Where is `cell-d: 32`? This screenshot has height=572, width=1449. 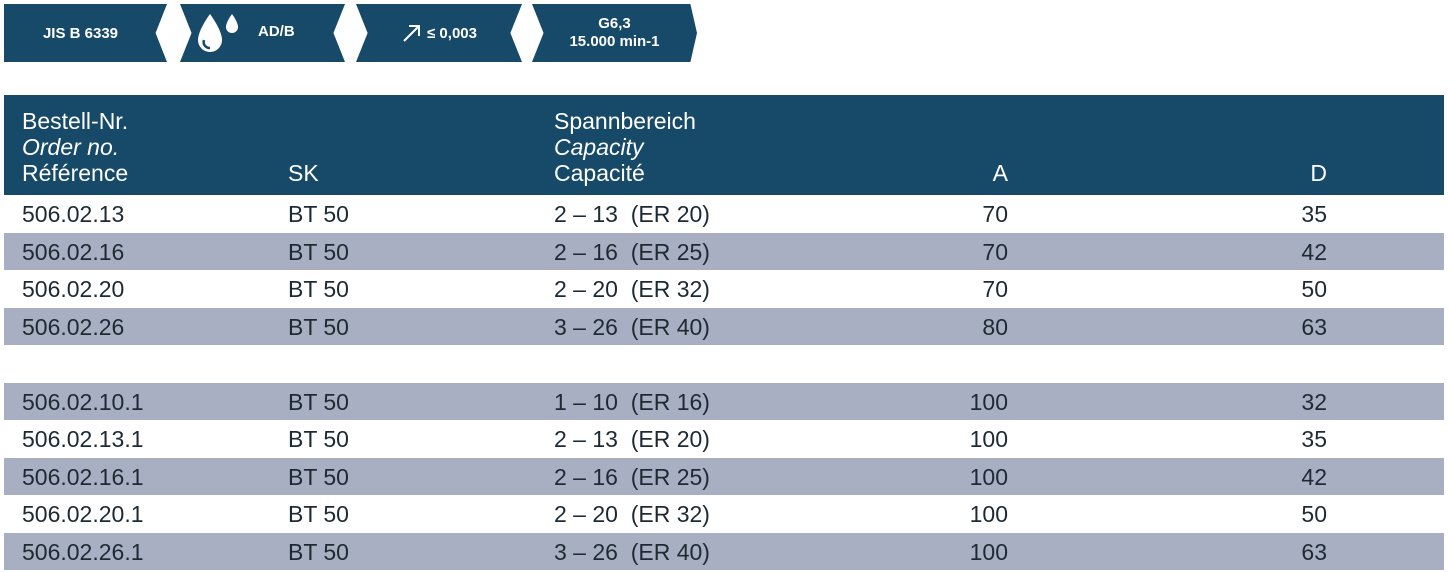
cell-d: 32 is located at coordinates (1314, 401).